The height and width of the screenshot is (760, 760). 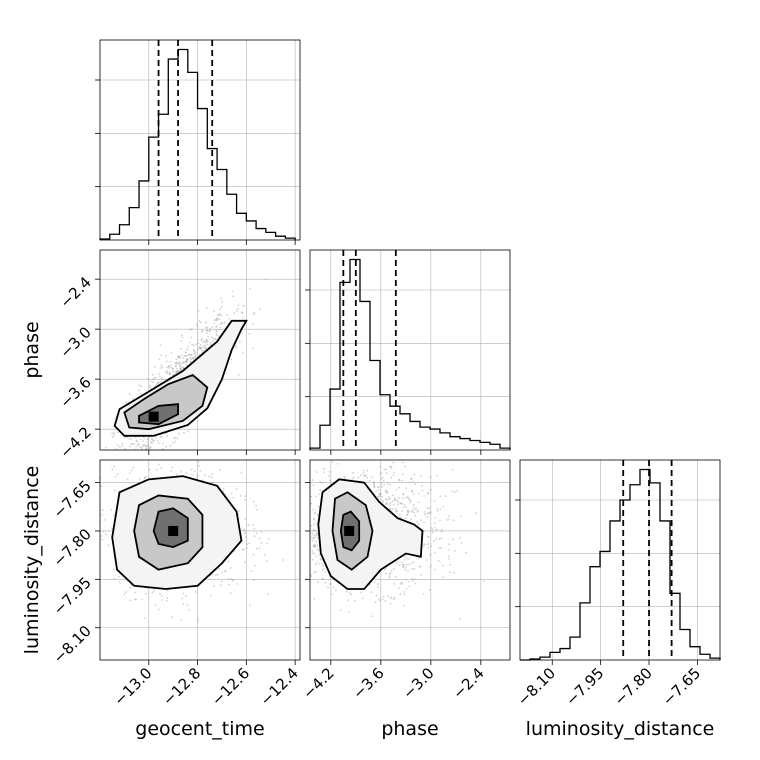 I want to click on y-tick-label: −4.2, so click(x=75, y=442).